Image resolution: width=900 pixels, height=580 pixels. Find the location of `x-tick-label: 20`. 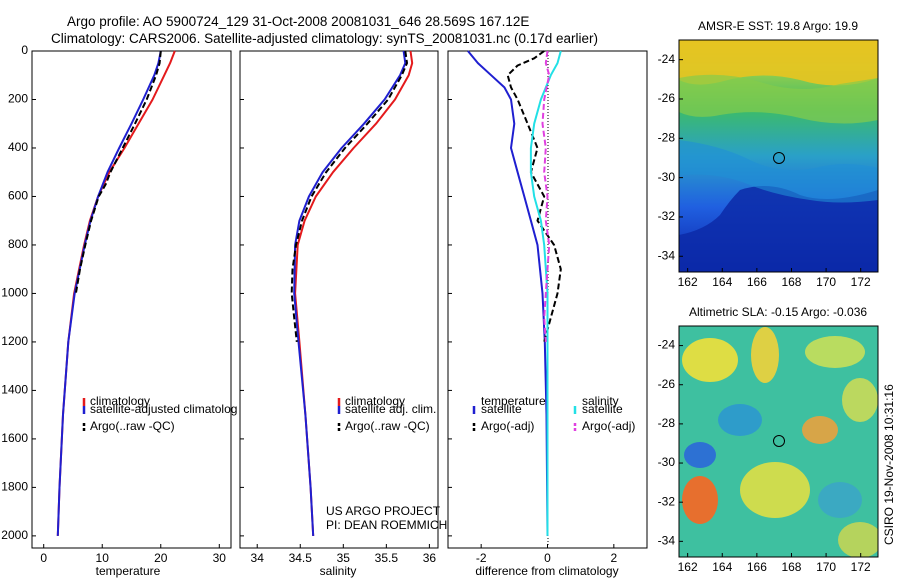

x-tick-label: 20 is located at coordinates (161, 558).